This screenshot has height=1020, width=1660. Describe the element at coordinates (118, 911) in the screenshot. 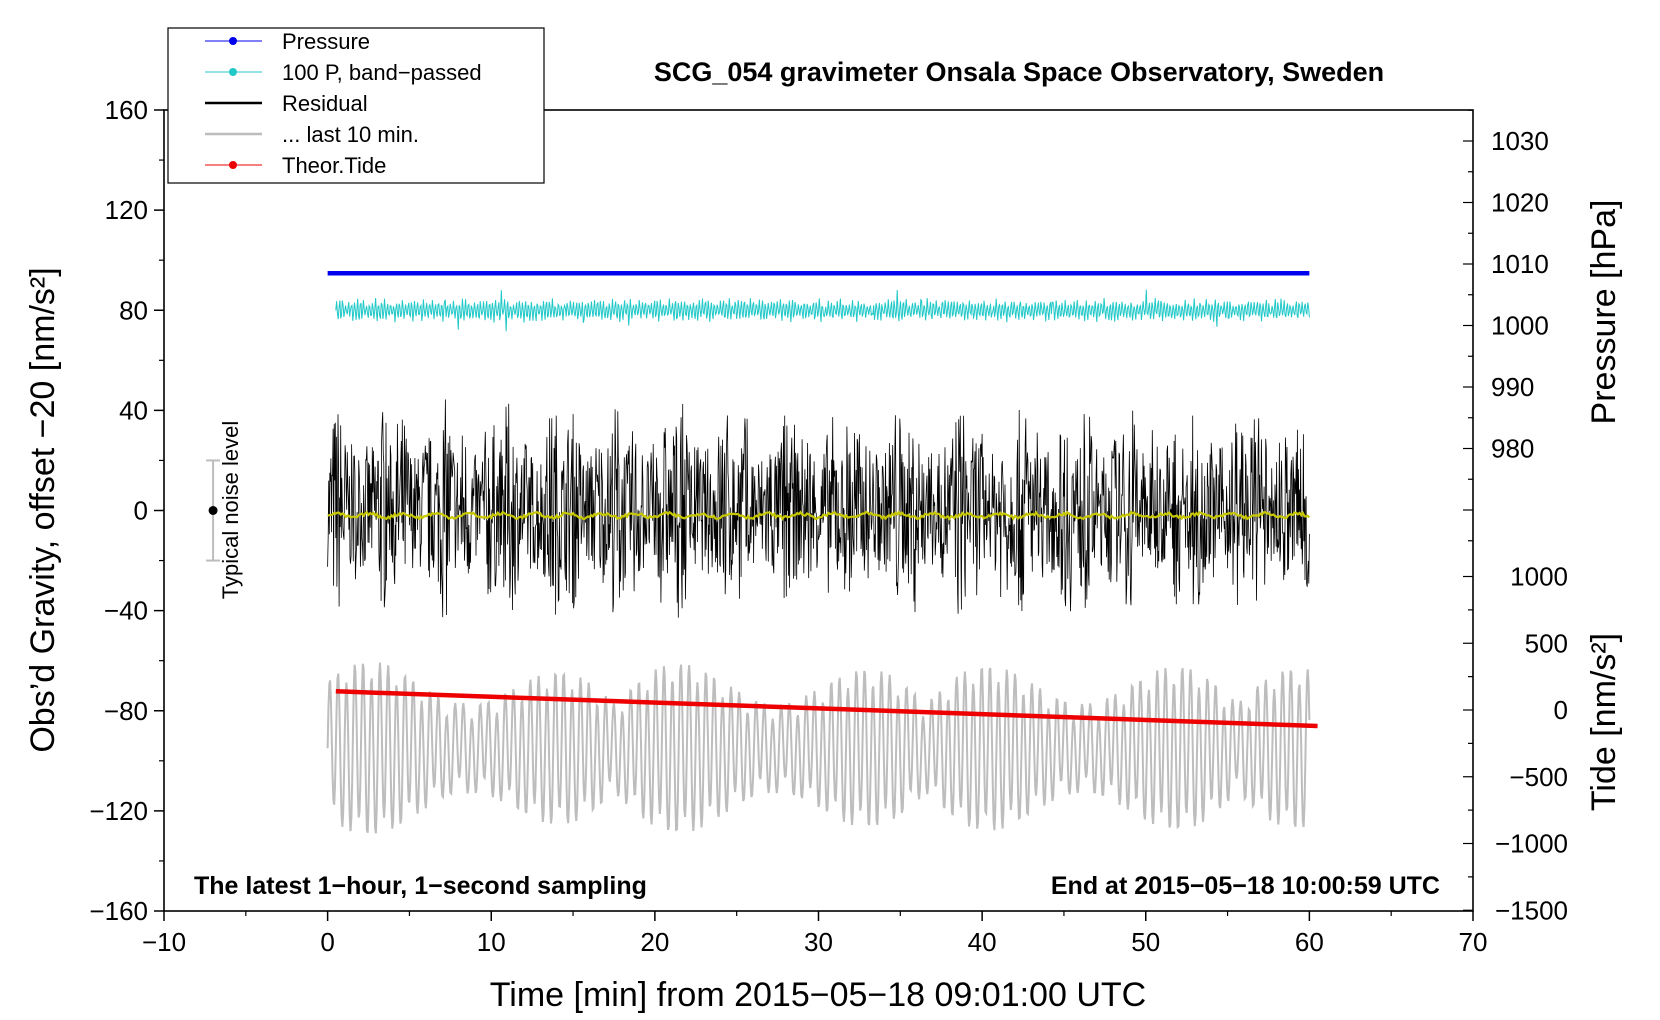

I see `y-tick-label: −160` at that location.